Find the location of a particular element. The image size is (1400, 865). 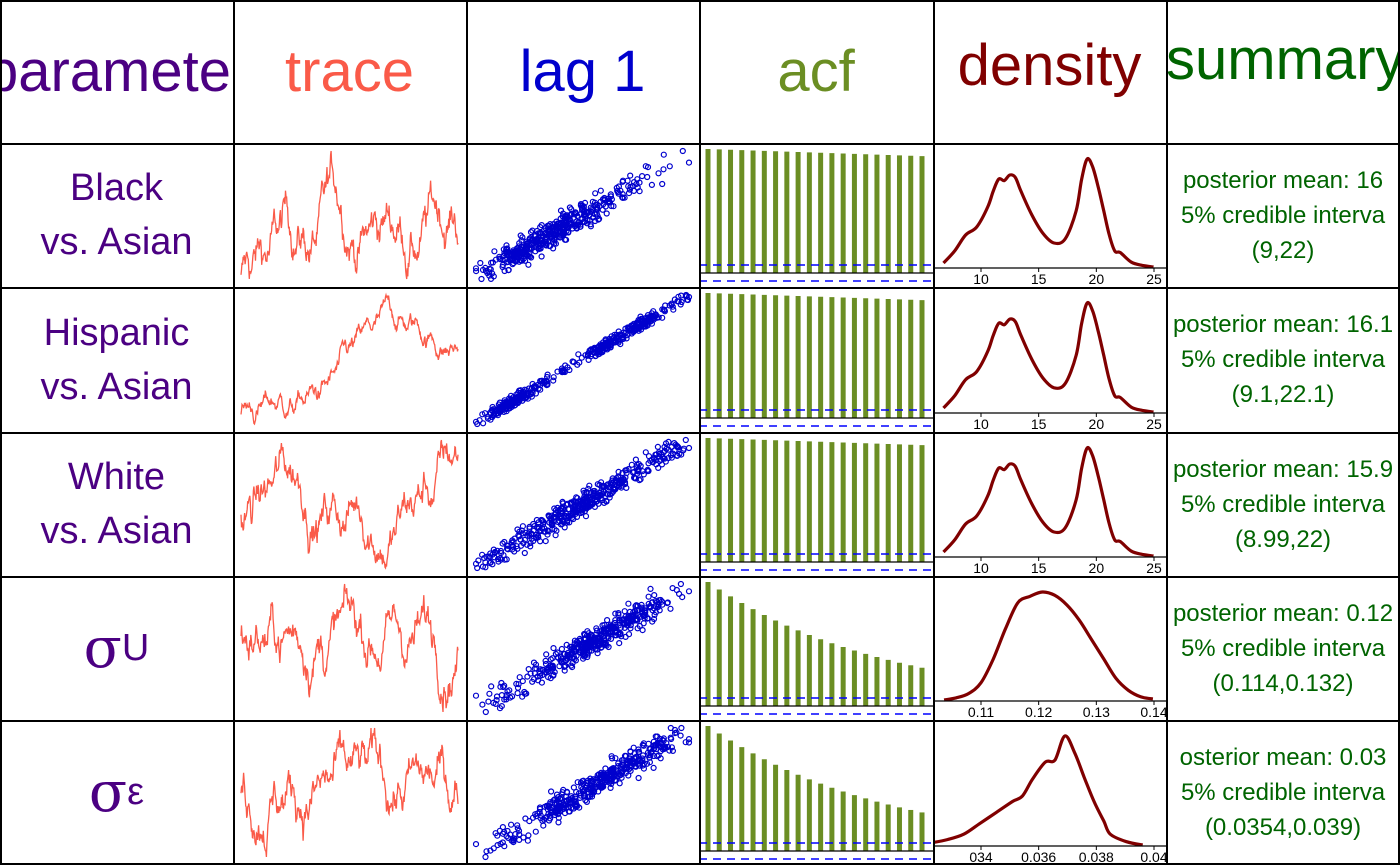

trace-line is located at coordinates (349, 792).